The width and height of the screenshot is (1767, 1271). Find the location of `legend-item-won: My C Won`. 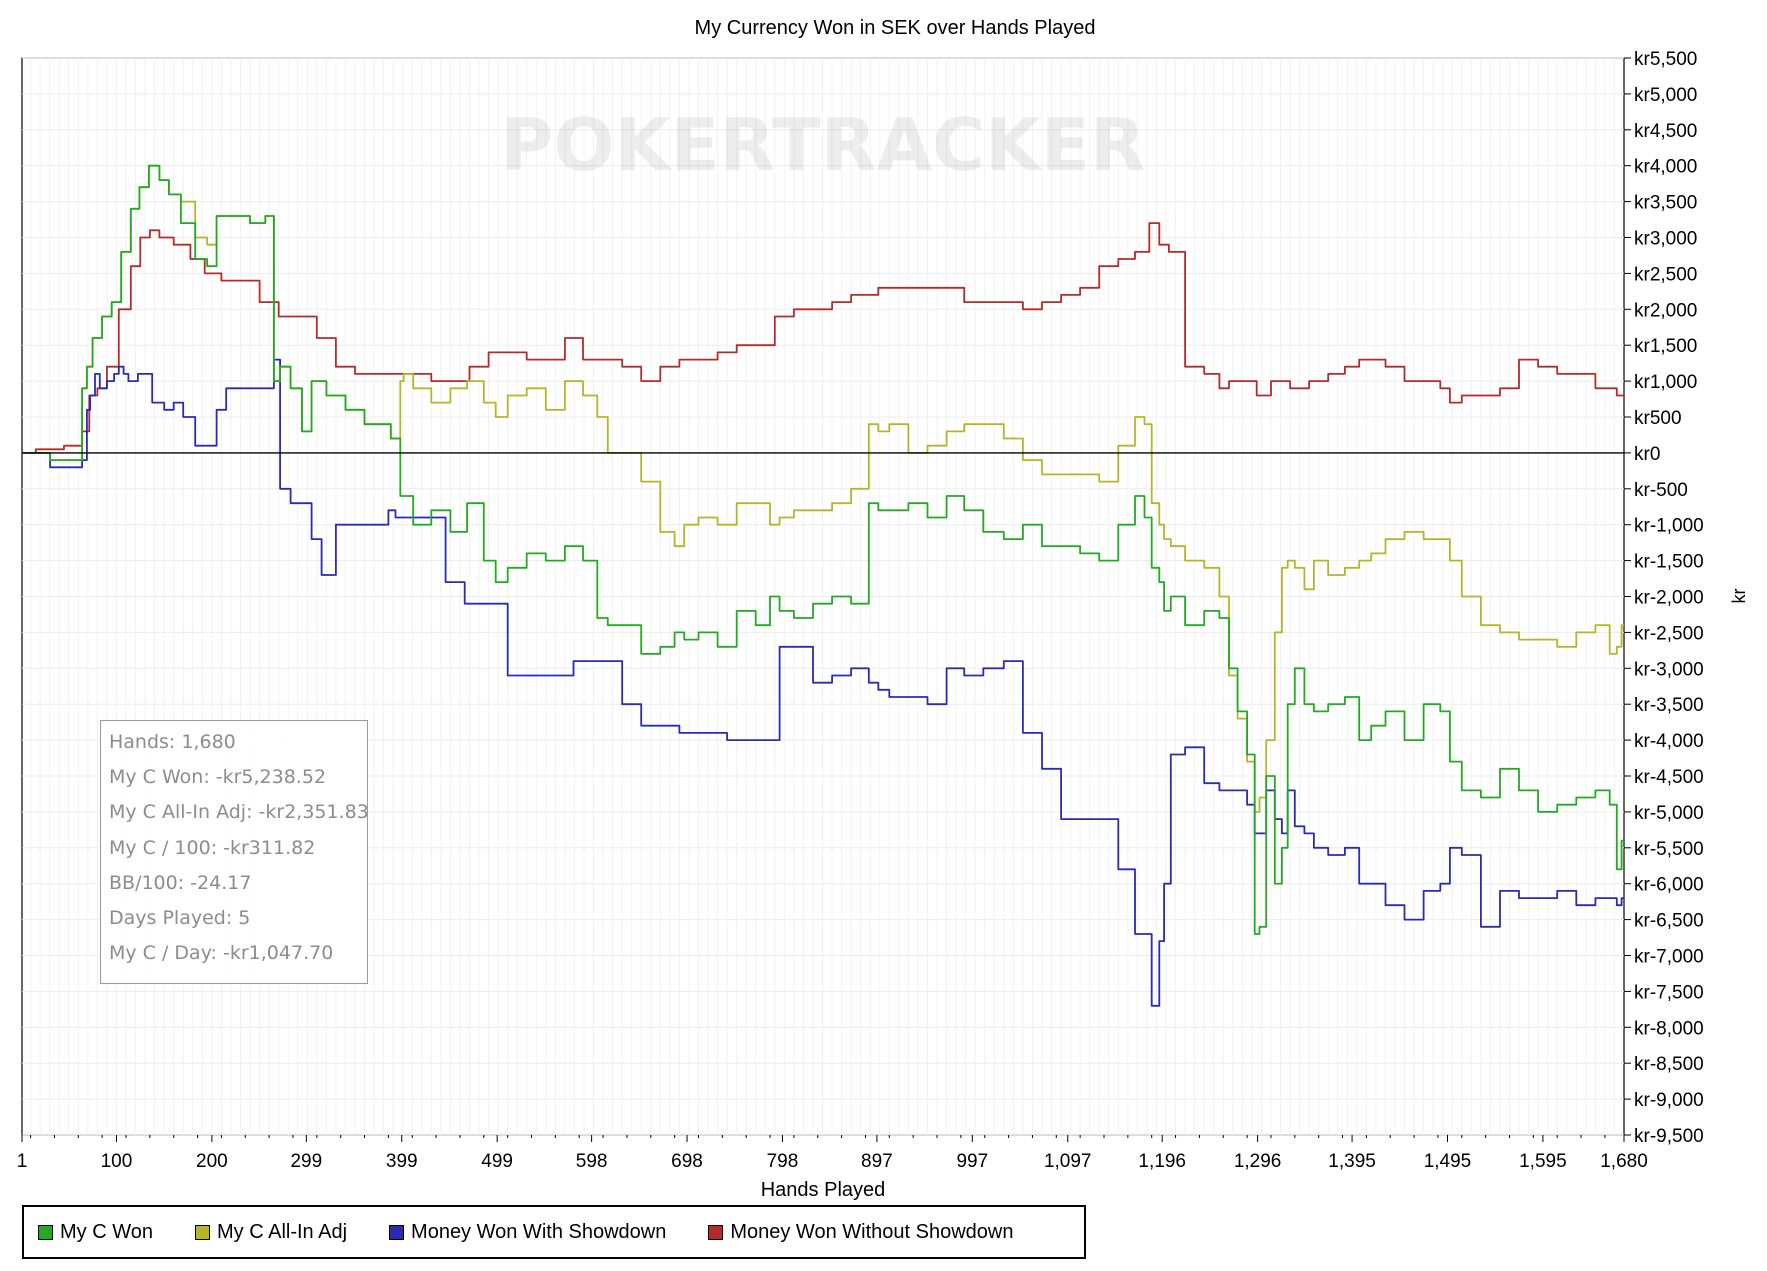

legend-item-won: My C Won is located at coordinates (95, 1232).